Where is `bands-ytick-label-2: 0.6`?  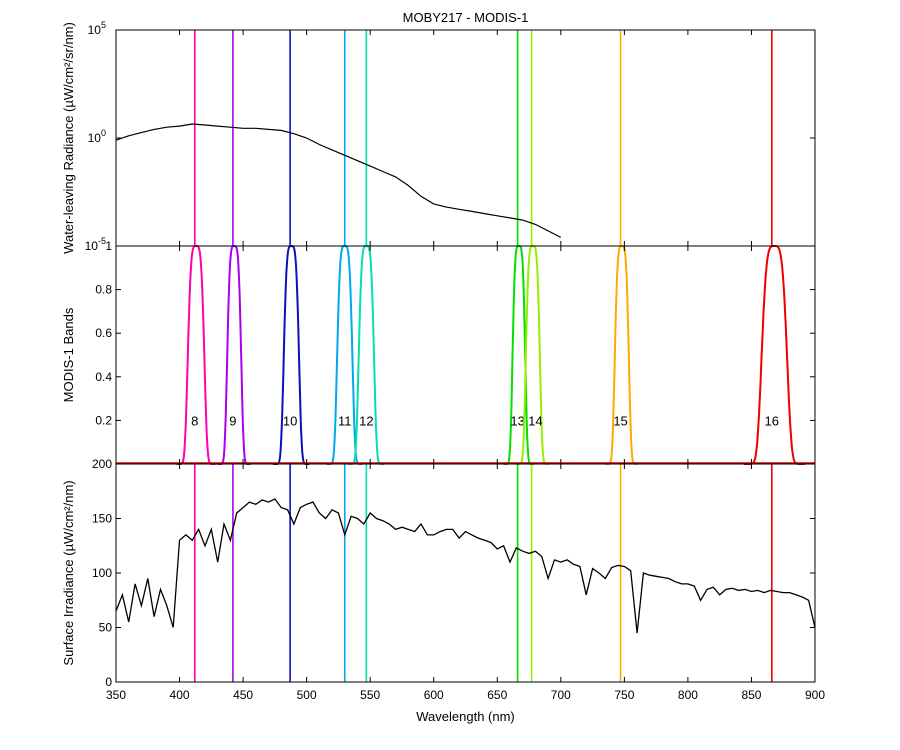 bands-ytick-label-2: 0.6 is located at coordinates (103, 333).